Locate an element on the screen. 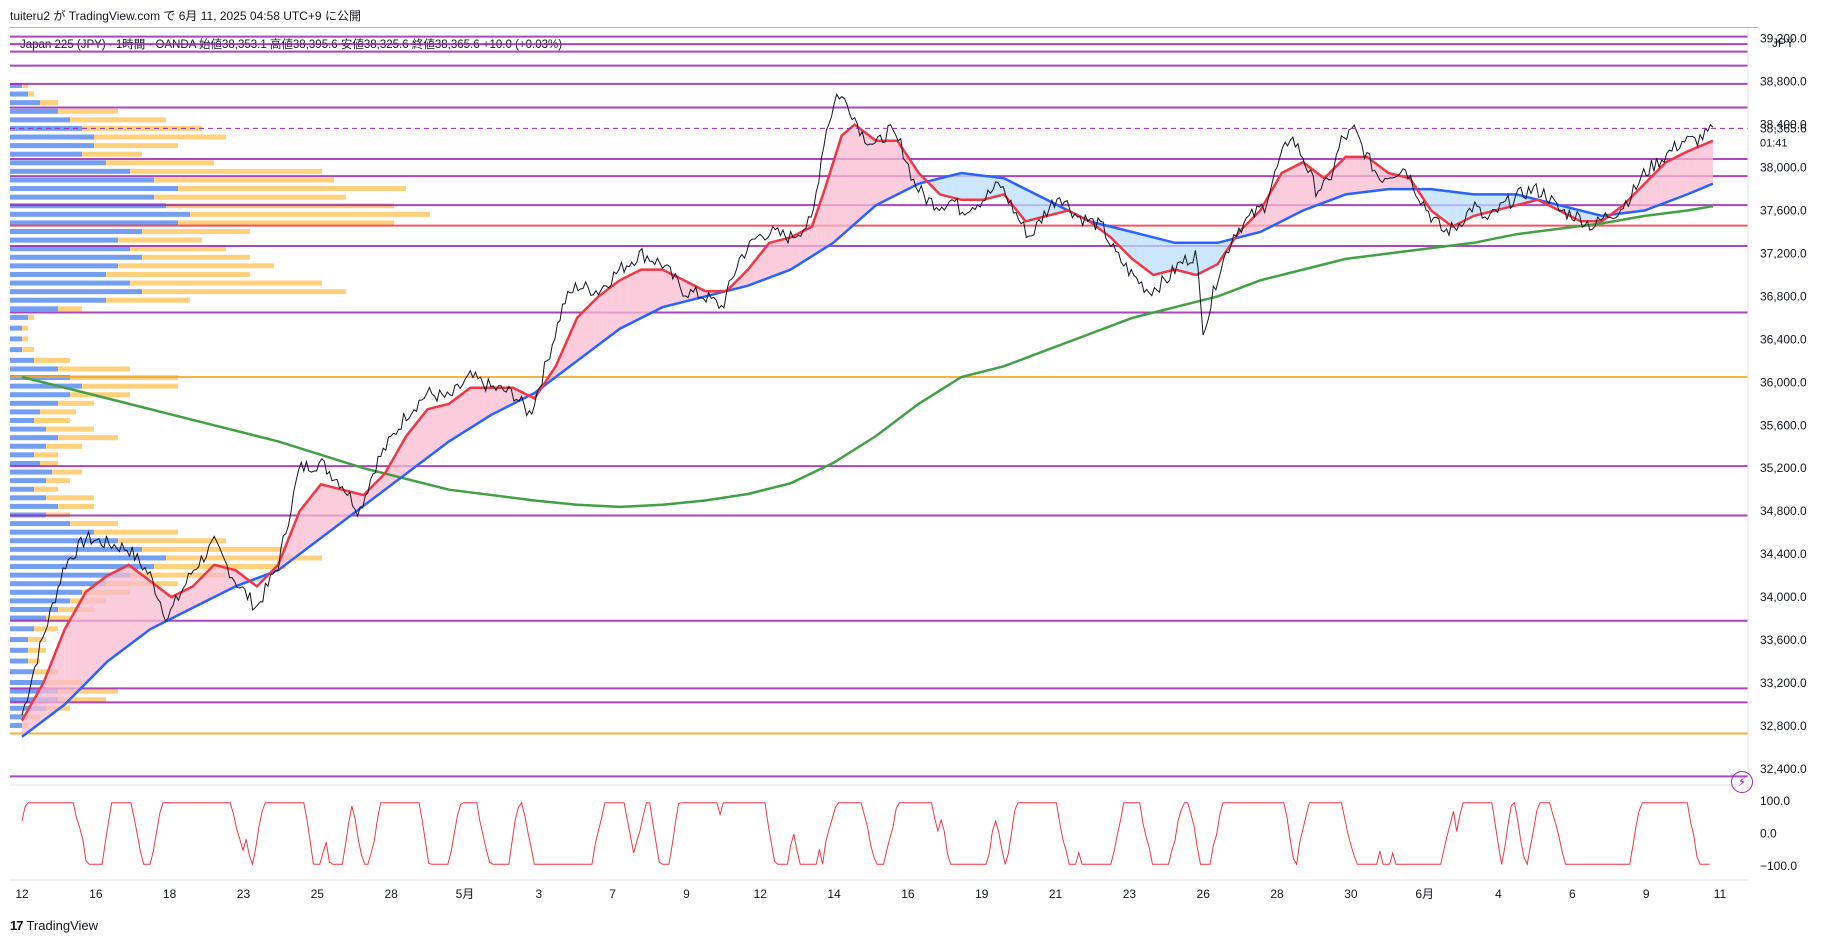  osc-tick-label: −100.0 is located at coordinates (1778, 866).